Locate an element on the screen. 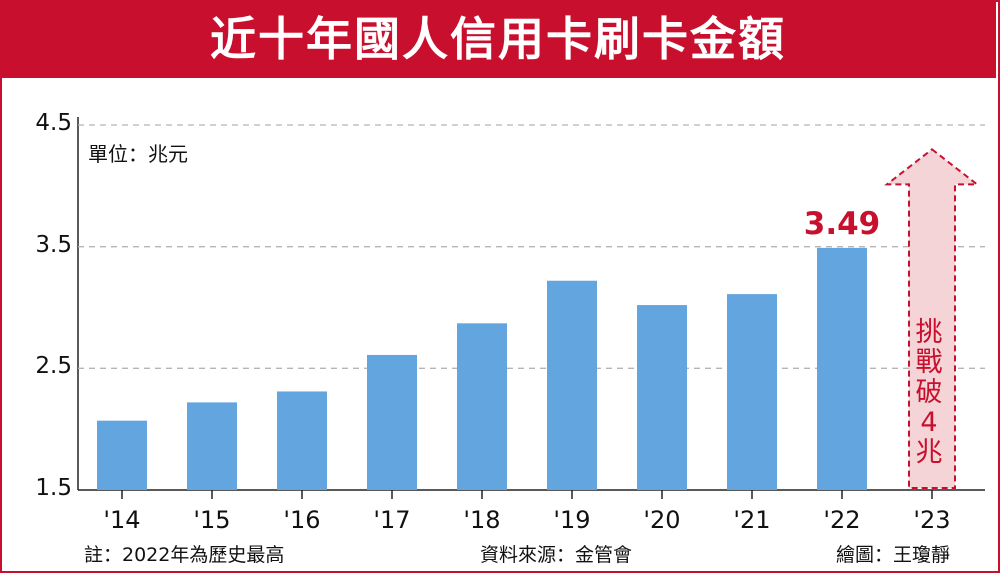  x-tick-label: '22 is located at coordinates (842, 520).